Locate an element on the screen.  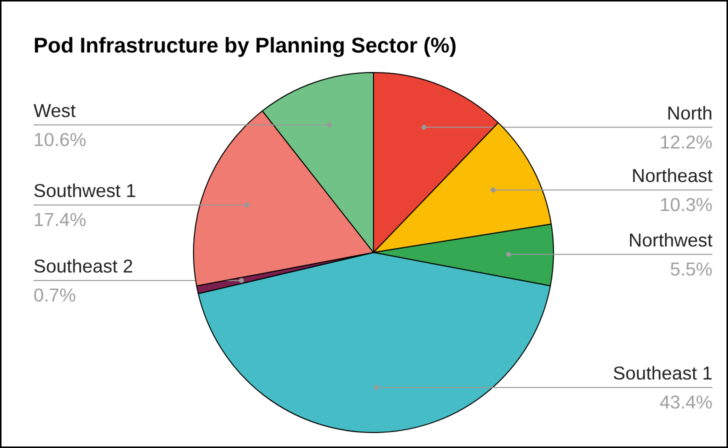
chart-title: Pod Infrastructure by Planning Sector (%) is located at coordinates (245, 46).